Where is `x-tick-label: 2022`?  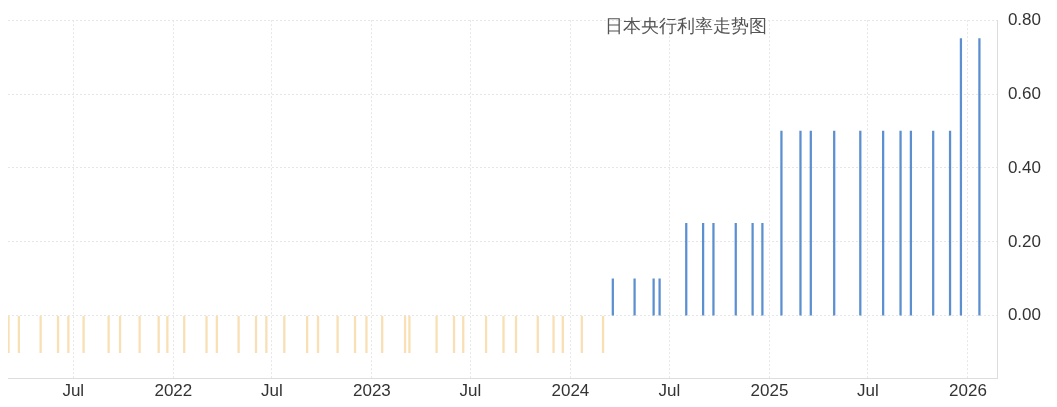 x-tick-label: 2022 is located at coordinates (173, 391).